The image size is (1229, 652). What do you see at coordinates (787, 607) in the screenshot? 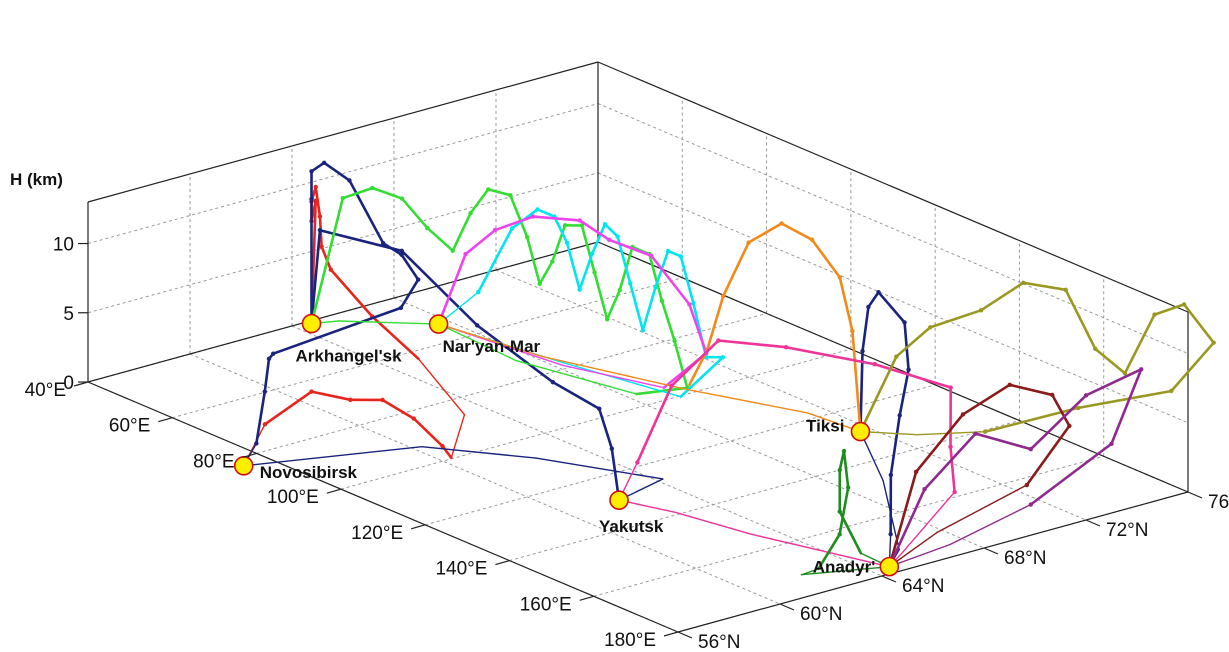
I see `y-tick-mark` at bounding box center [787, 607].